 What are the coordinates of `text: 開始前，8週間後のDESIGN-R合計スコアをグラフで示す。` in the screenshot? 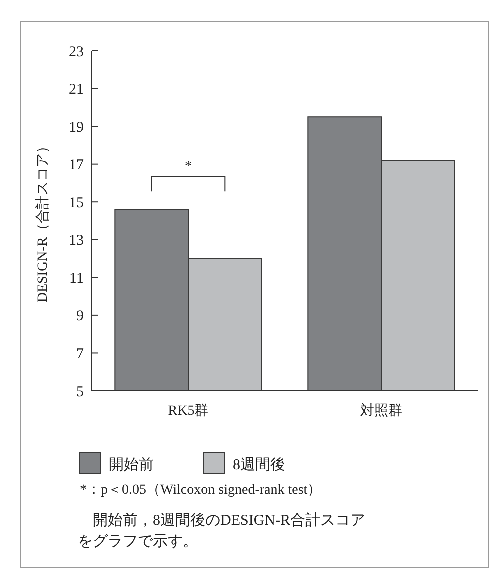 It's located at (222, 532).